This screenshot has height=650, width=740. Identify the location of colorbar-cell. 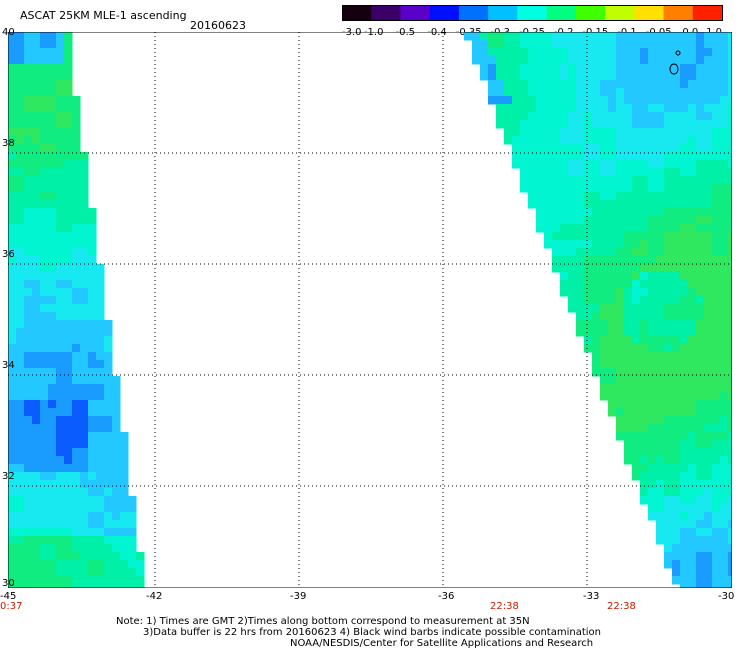
(386, 13).